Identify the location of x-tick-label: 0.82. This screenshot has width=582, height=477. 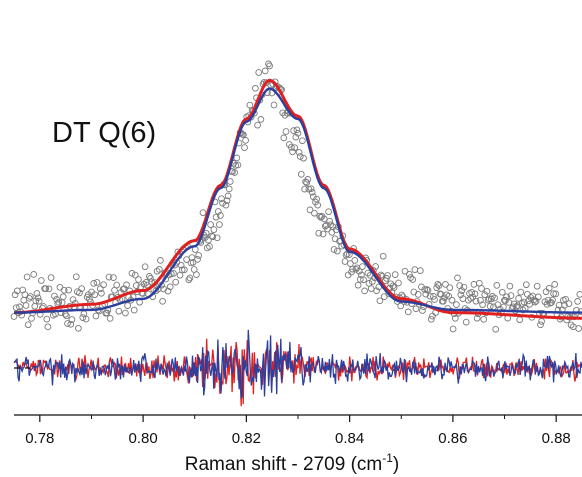
(246, 438).